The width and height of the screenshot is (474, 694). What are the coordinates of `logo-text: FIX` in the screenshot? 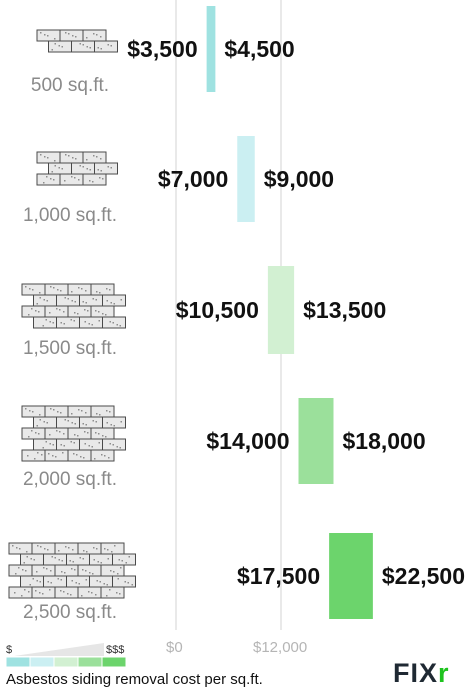 It's located at (416, 673).